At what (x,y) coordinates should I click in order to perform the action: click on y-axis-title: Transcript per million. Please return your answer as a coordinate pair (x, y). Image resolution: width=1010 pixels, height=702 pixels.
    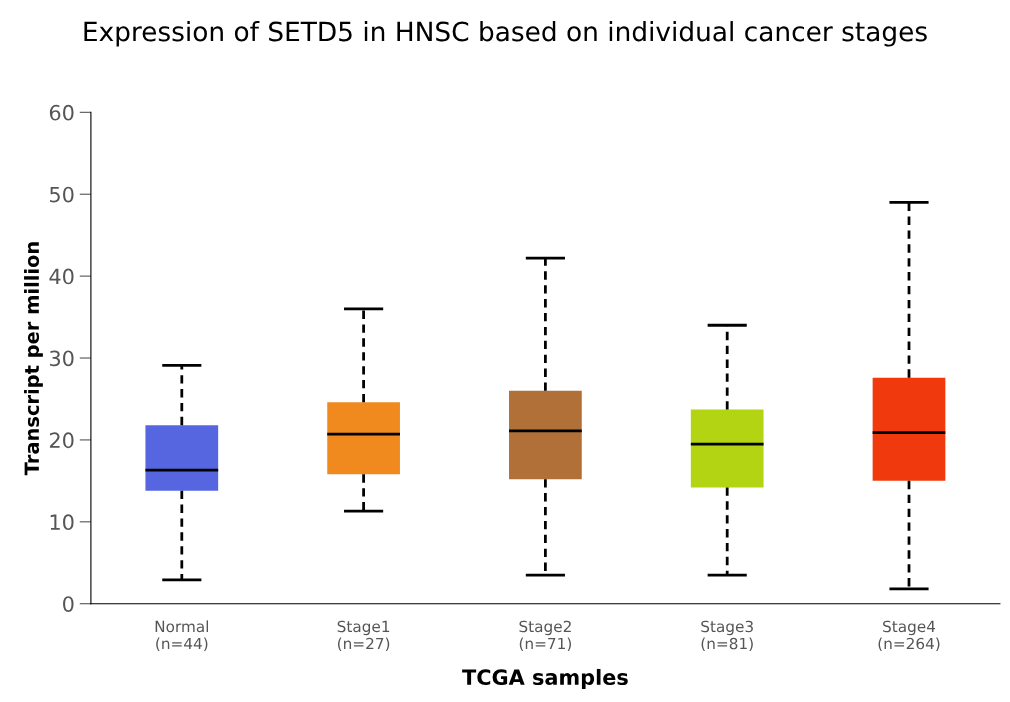
    Looking at the image, I should click on (33, 359).